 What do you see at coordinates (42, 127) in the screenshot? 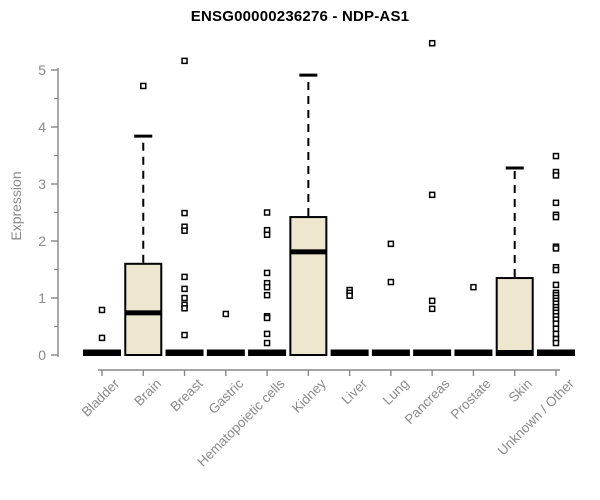
I see `y-tick-label: 4` at bounding box center [42, 127].